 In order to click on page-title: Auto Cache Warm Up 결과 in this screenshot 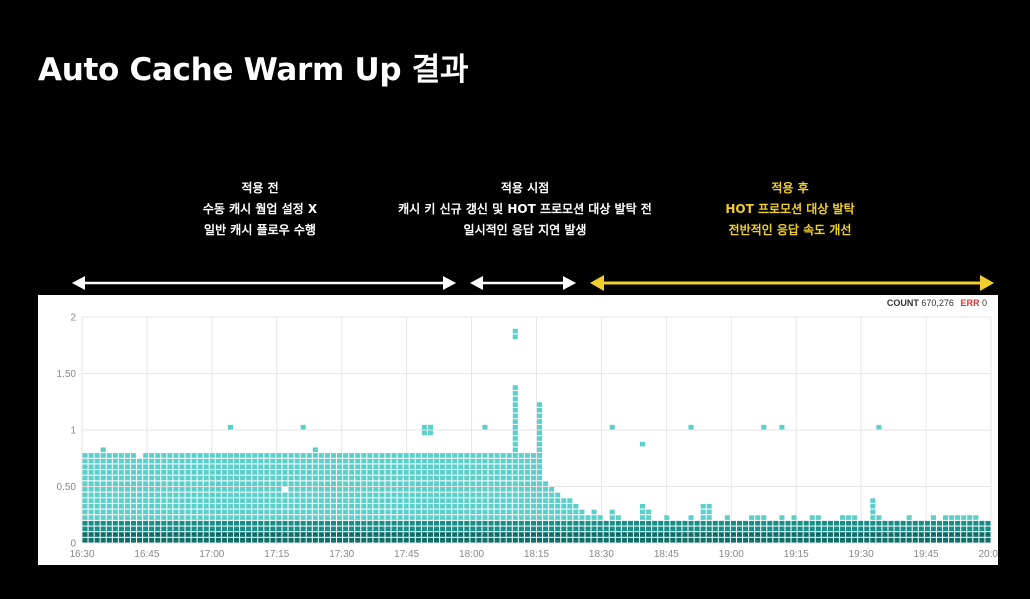, I will do `click(253, 70)`.